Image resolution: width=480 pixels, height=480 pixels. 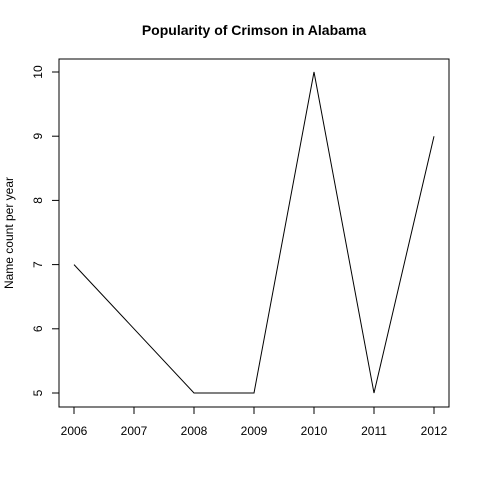 I want to click on y-tick-label-8: 8, so click(x=38, y=200).